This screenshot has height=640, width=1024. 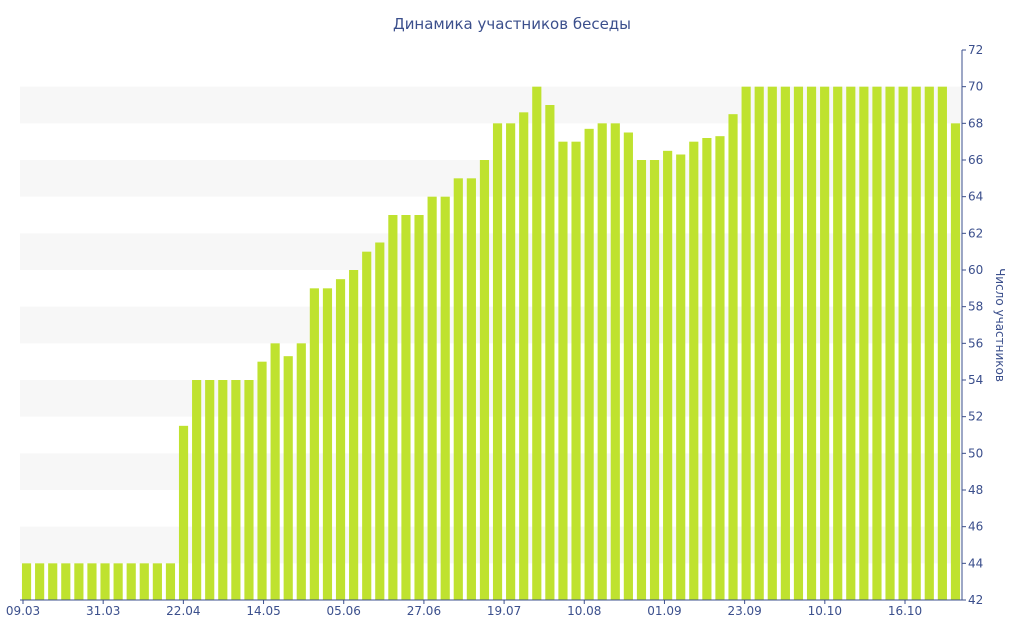 What do you see at coordinates (975, 197) in the screenshot?
I see `y-tick-label: 64` at bounding box center [975, 197].